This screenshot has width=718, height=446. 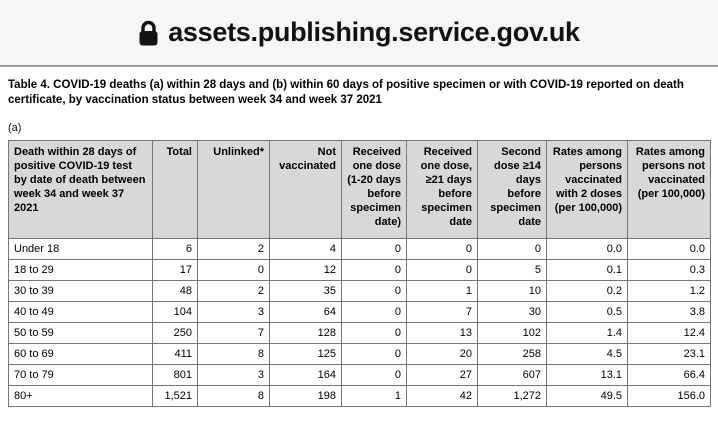 I want to click on second-dose-cell: 10, so click(x=512, y=291).